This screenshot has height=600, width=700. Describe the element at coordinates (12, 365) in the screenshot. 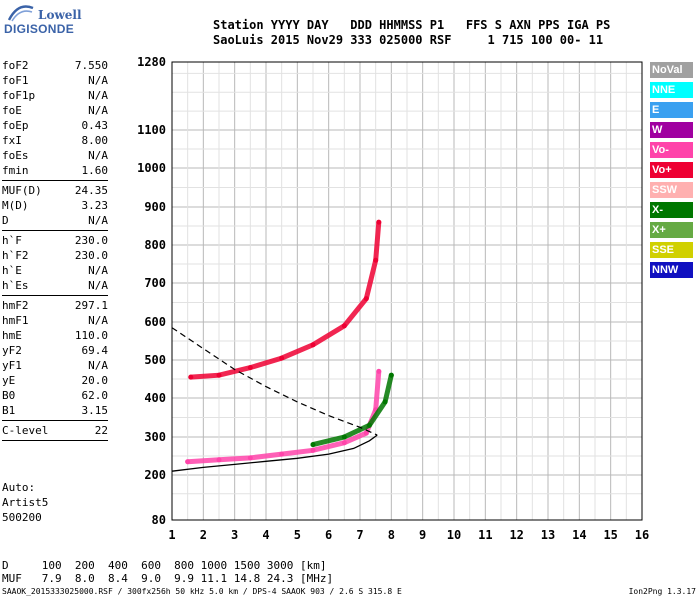

I see `param-key: yF1` at that location.